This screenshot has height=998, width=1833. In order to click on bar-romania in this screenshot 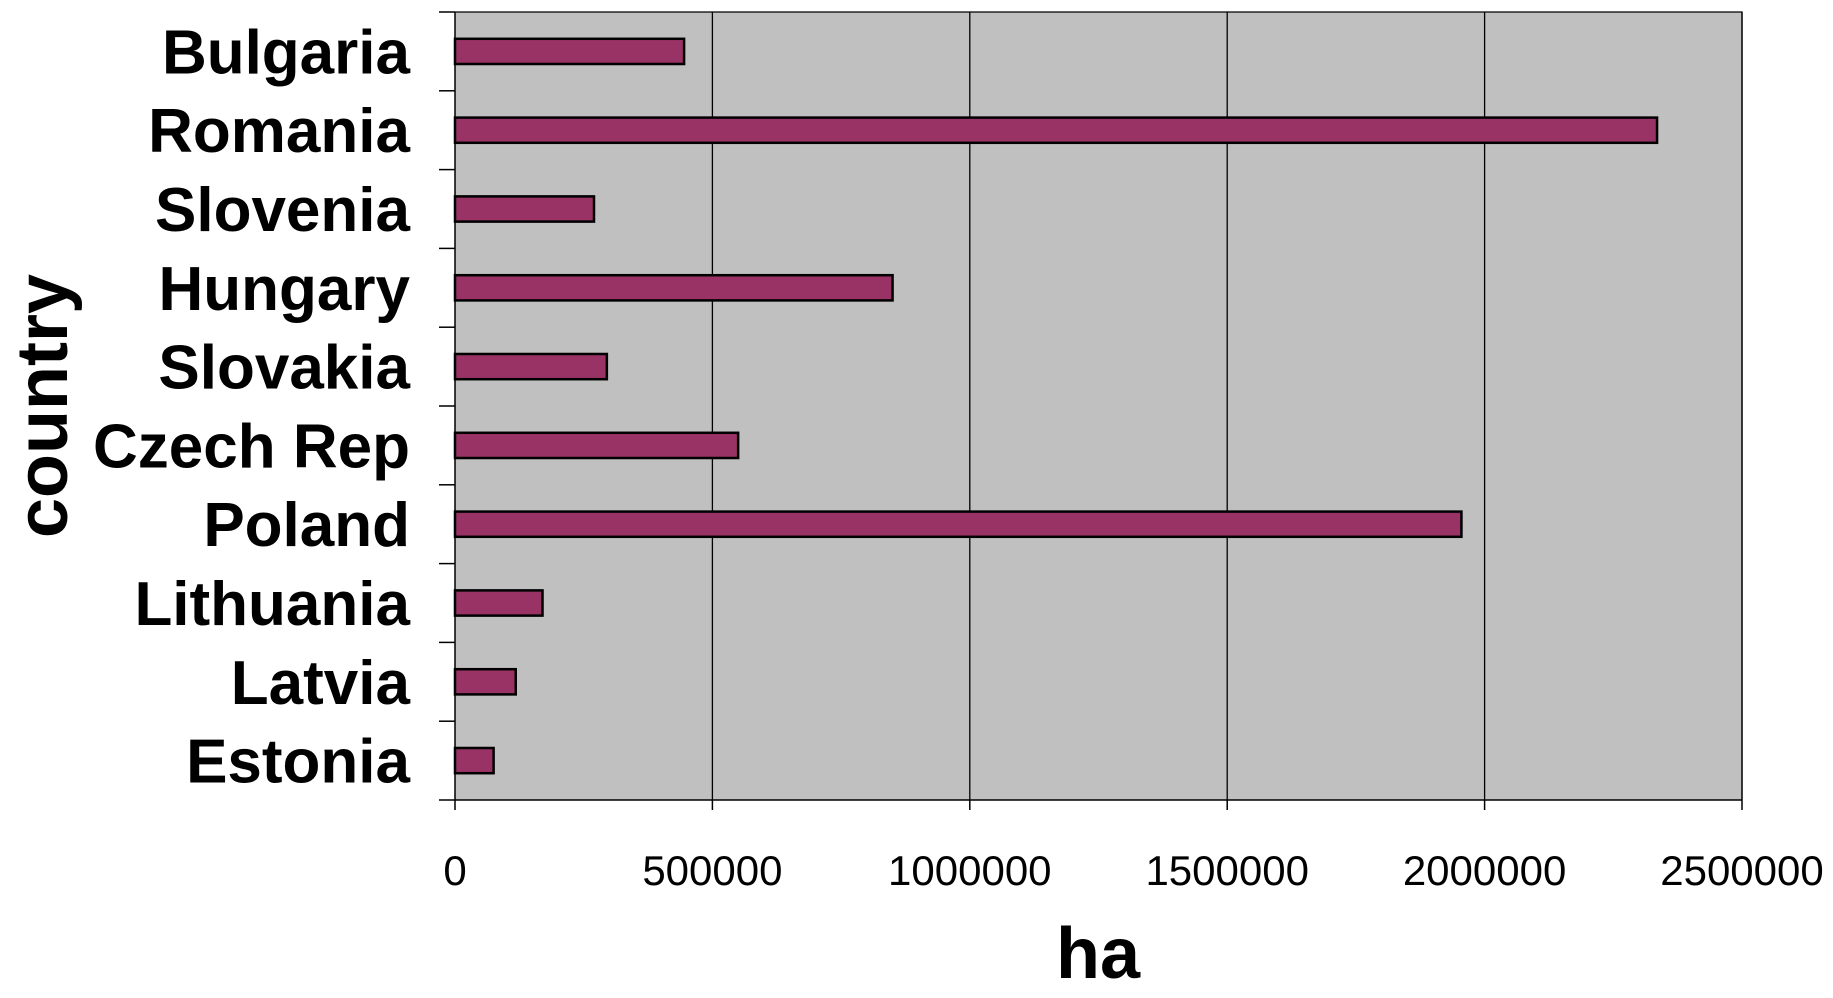, I will do `click(1056, 130)`.